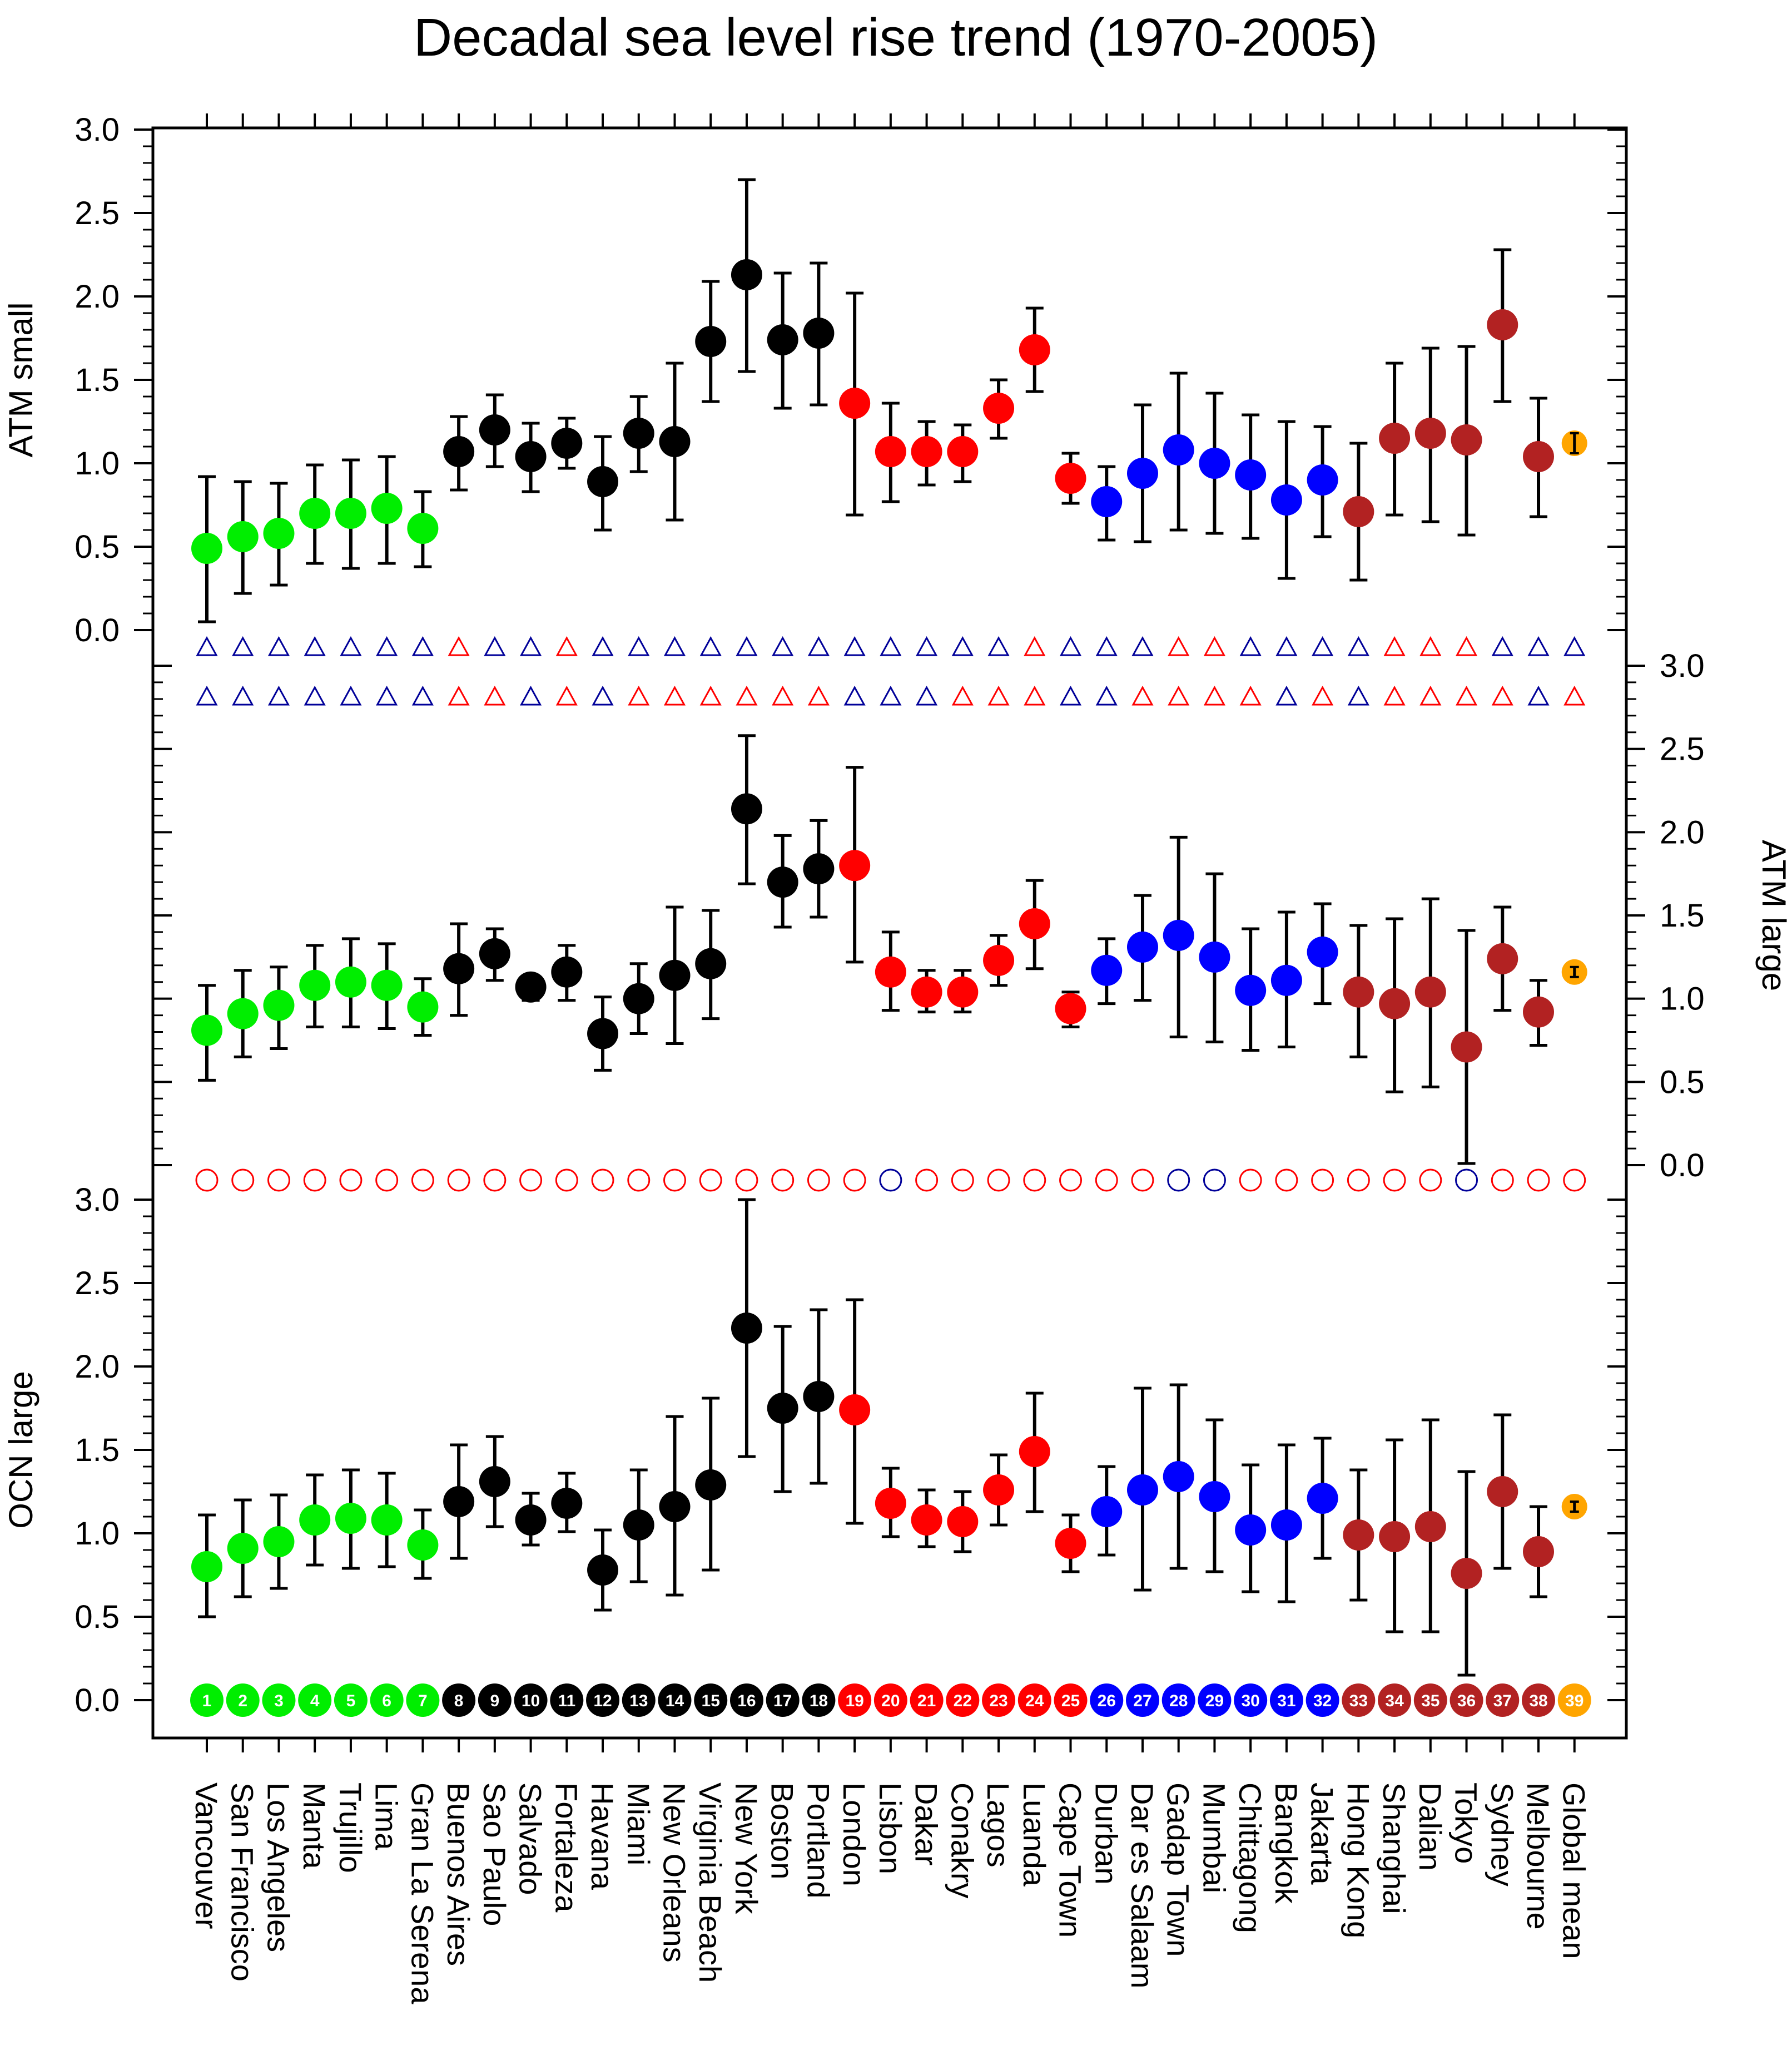 This screenshot has width=1792, height=2065. Describe the element at coordinates (1322, 1701) in the screenshot. I see `city-number: 32` at that location.